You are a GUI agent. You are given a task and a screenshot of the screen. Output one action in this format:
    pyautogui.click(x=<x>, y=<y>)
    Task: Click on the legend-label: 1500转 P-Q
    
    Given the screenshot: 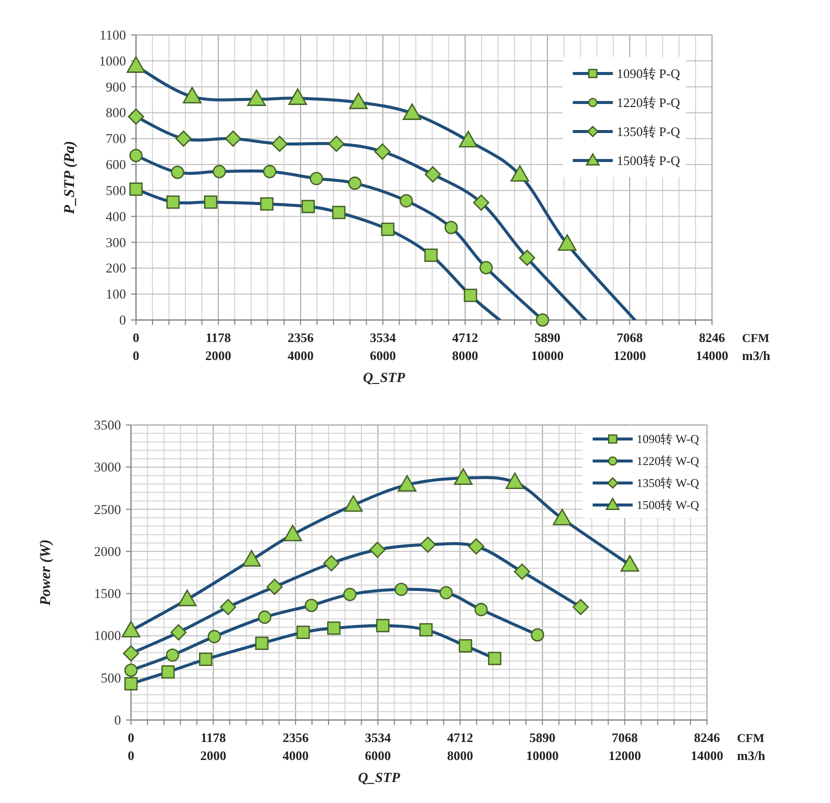 What is the action you would take?
    pyautogui.click(x=648, y=160)
    